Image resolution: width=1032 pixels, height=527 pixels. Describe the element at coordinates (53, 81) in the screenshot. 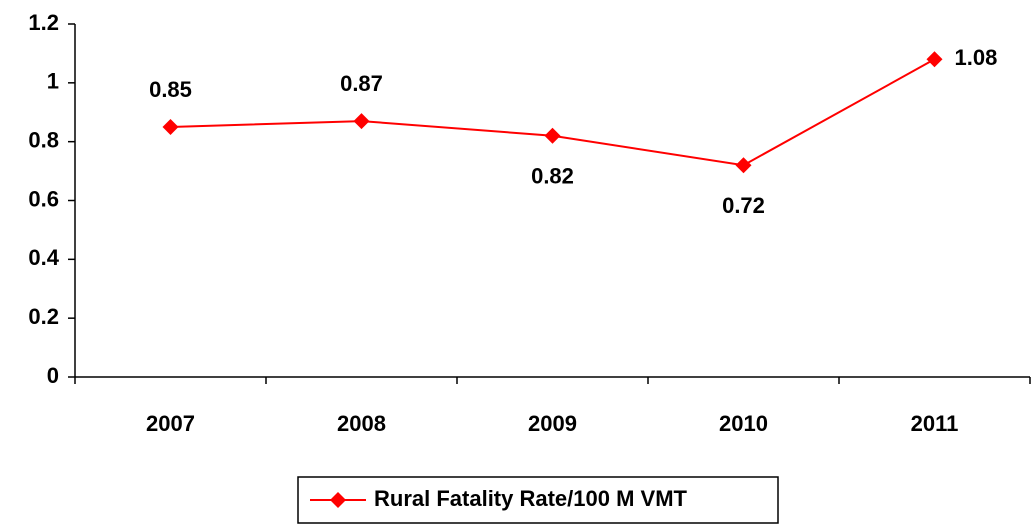

I see `y-tick-label: 1` at that location.